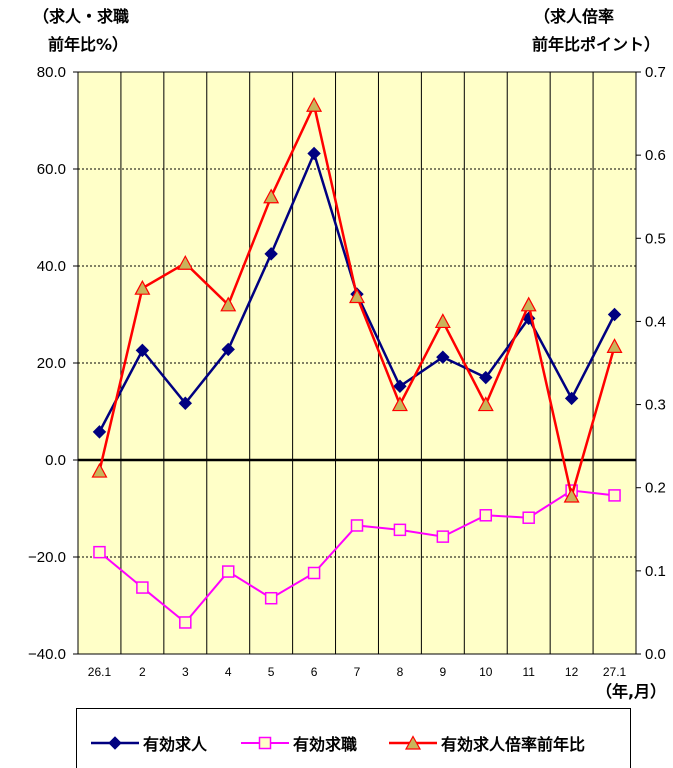  I want to click on right-tick-label: 0.5, so click(655, 238).